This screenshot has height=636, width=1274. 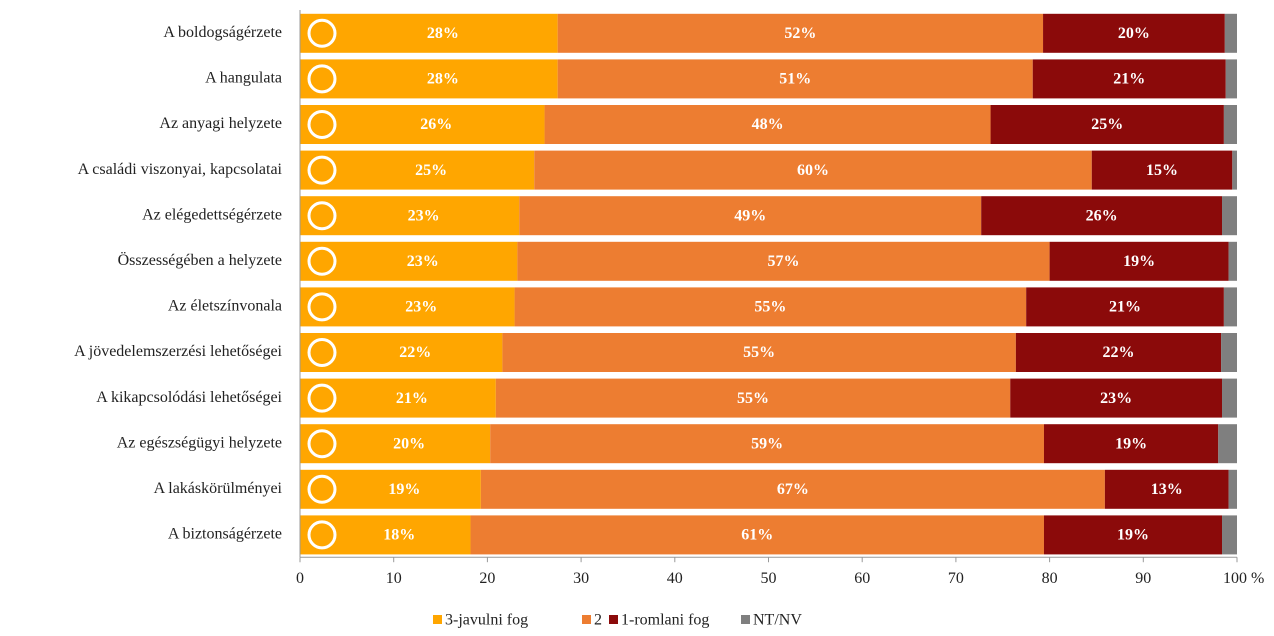 I want to click on x-tick-label: 20, so click(x=487, y=578).